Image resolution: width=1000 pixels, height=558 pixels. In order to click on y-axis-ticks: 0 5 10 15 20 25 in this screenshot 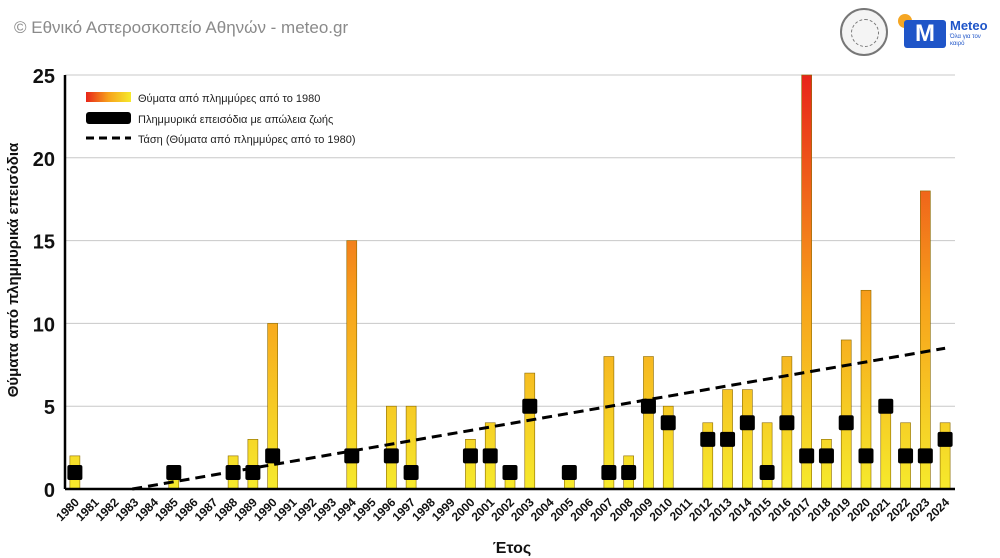, I will do `click(44, 284)`.